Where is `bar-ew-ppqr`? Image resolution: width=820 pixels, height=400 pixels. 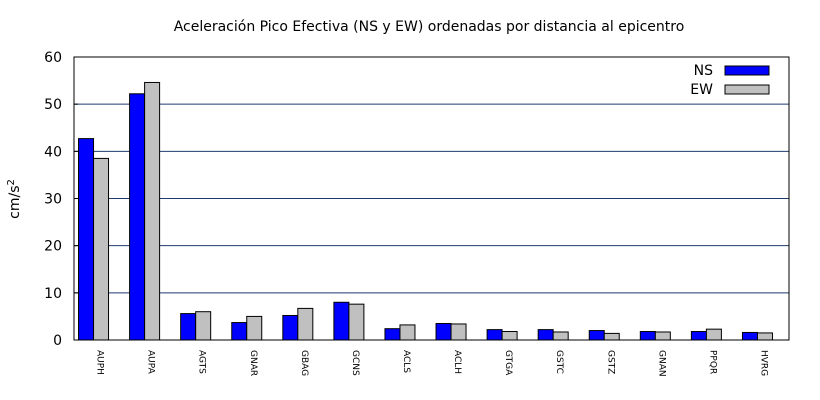 bar-ew-ppqr is located at coordinates (713, 334).